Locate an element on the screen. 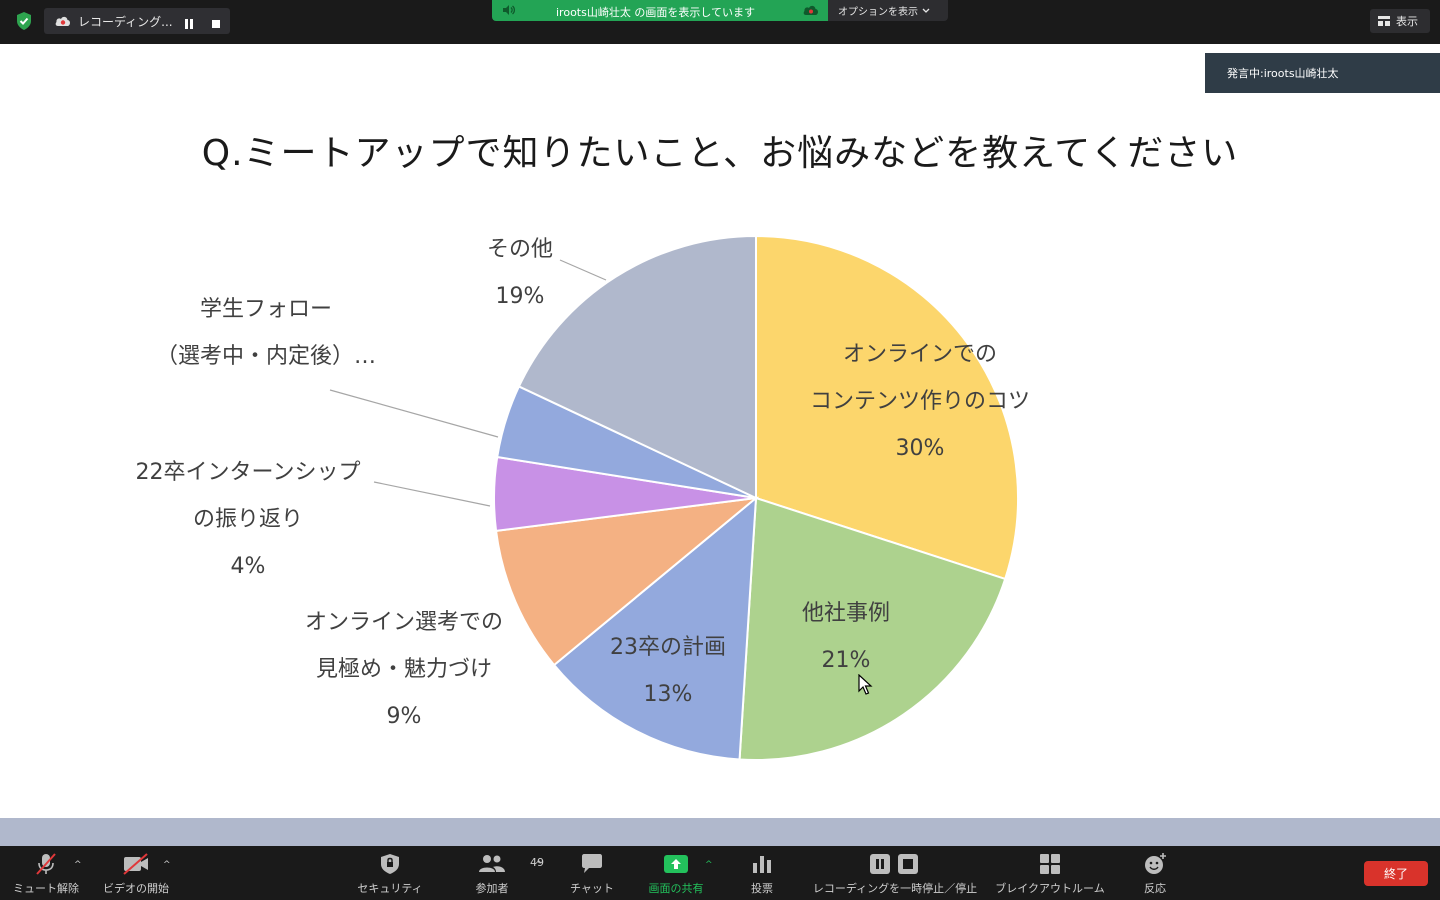 This screenshot has height=900, width=1440. slice-category-label: コンテンツ作りのコツ is located at coordinates (920, 401).